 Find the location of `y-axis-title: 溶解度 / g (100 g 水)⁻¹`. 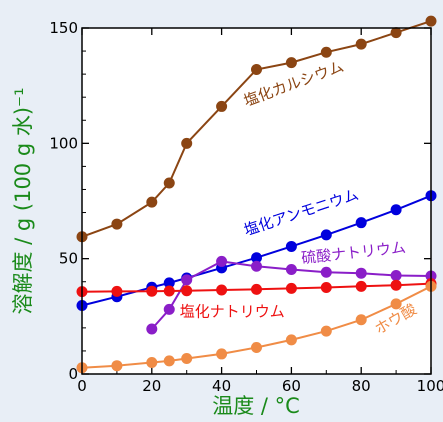

y-axis-title: 溶解度 / g (100 g 水)⁻¹ is located at coordinates (23, 200).